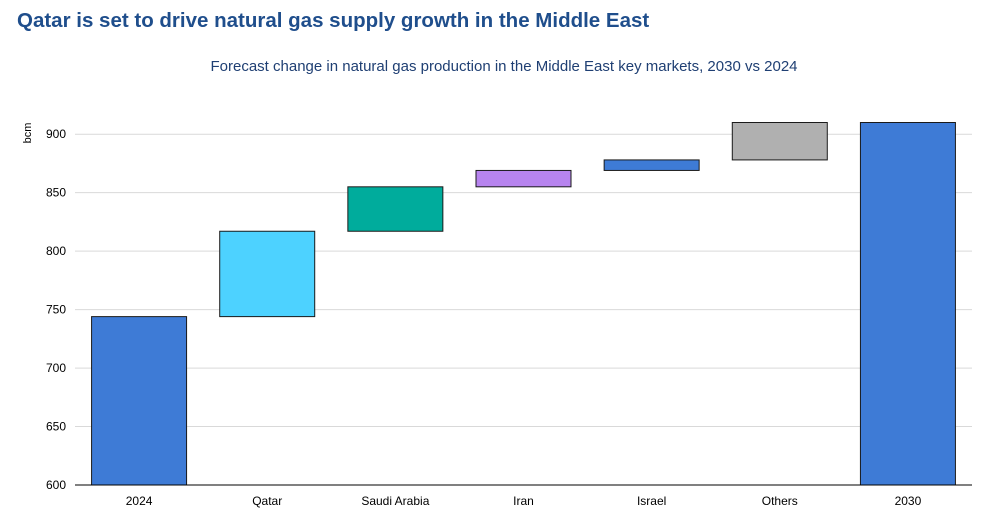 The height and width of the screenshot is (528, 998). What do you see at coordinates (523, 178) in the screenshot?
I see `bar-iran` at bounding box center [523, 178].